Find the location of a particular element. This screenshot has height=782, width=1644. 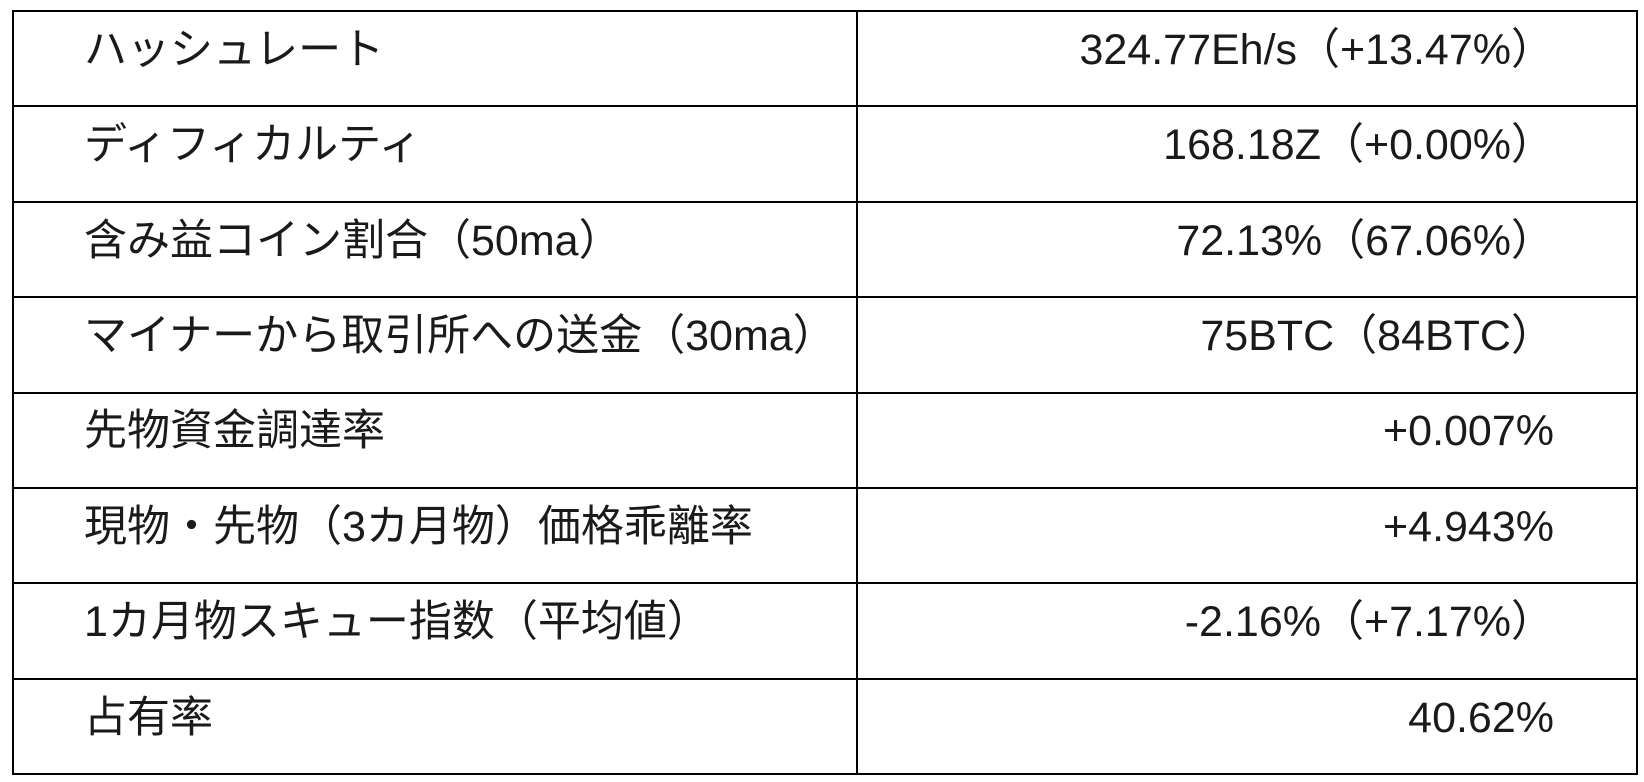

table-row: マイナーから取引所への送金（30ma） 75BTC（84BTC） is located at coordinates (825, 345).